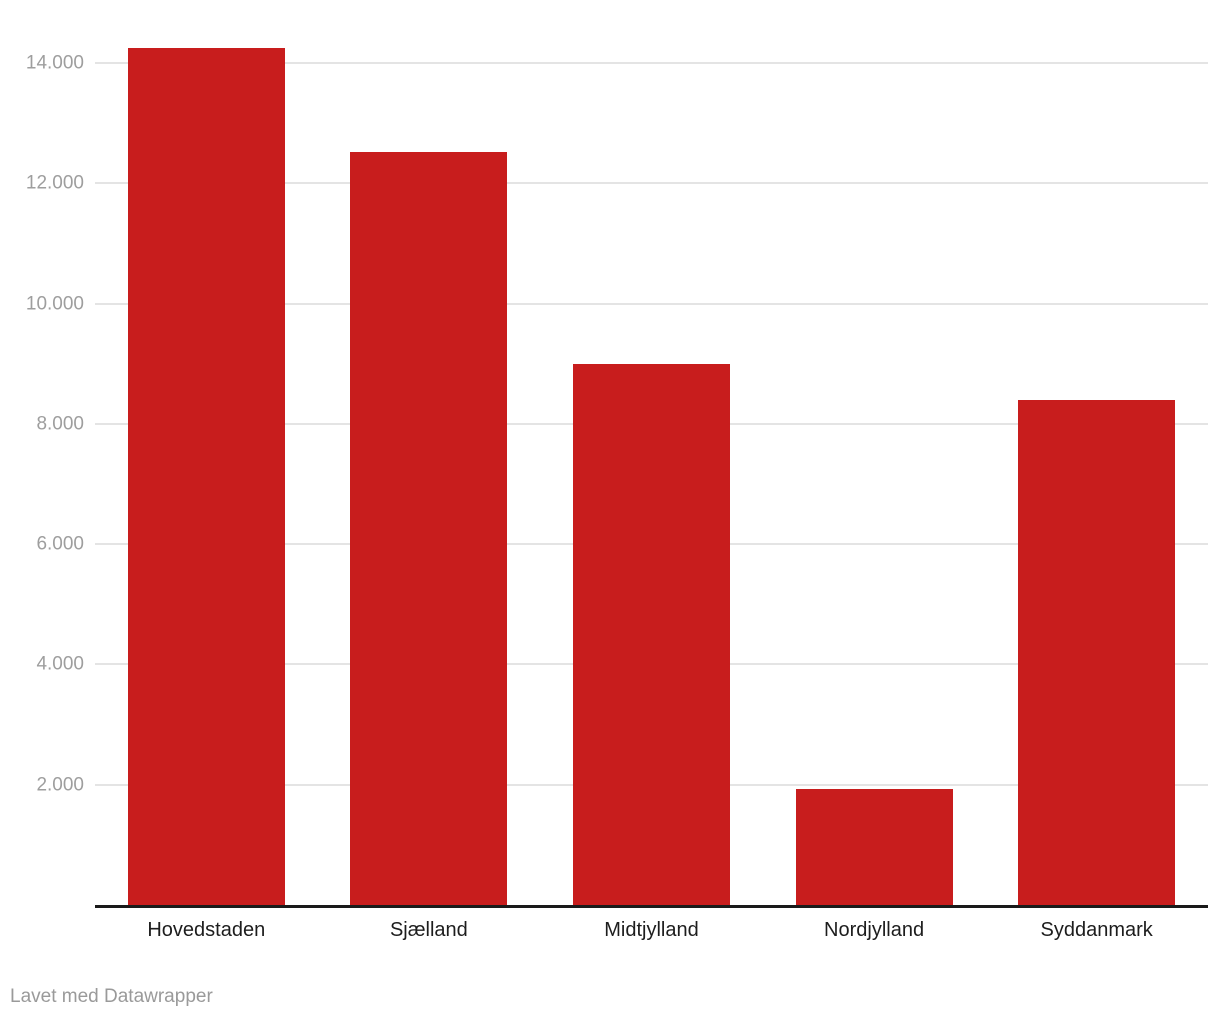 The image size is (1220, 1020). Describe the element at coordinates (1097, 652) in the screenshot. I see `bar-syddanmark` at that location.